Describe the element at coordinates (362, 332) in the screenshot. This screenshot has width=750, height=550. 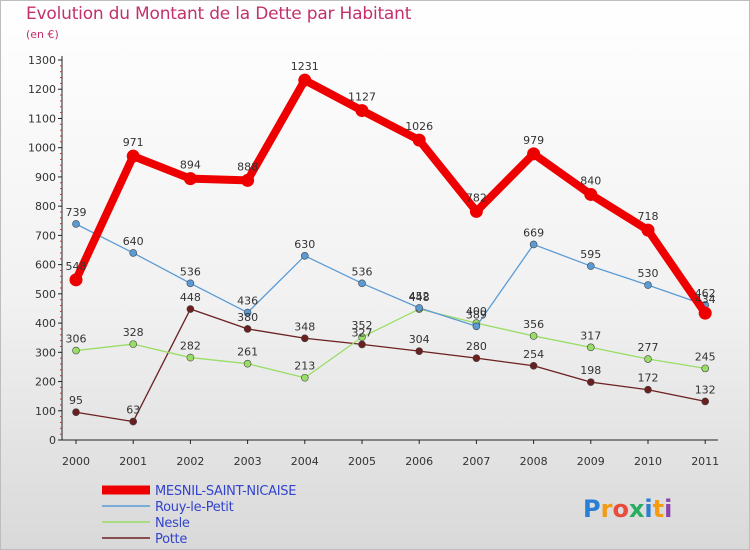
I see `data-label-3: 327` at that location.